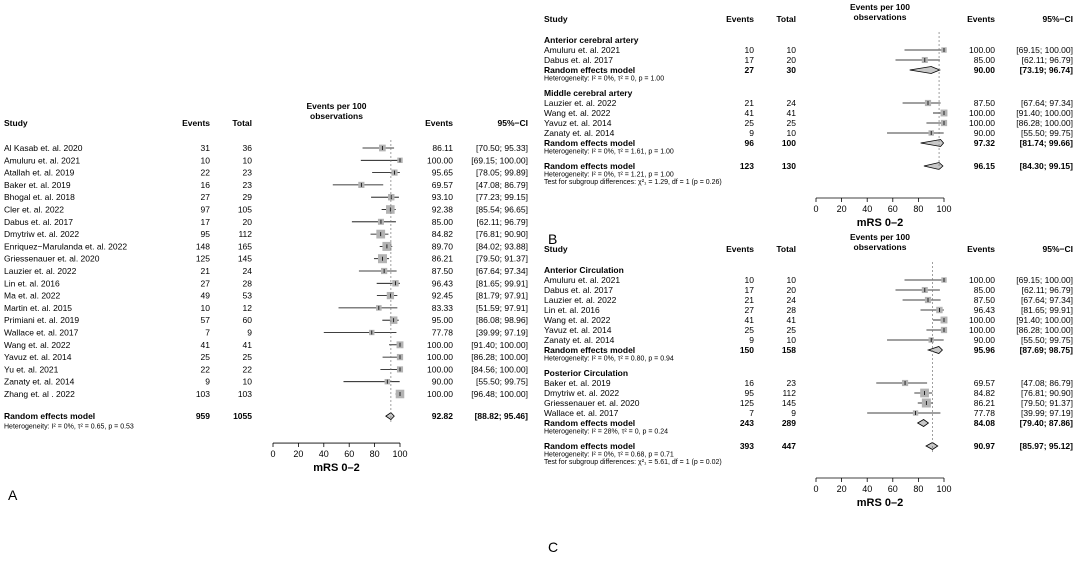 This screenshot has height=561, width=1080. What do you see at coordinates (443, 296) in the screenshot?
I see `study-est: 92.45` at bounding box center [443, 296].